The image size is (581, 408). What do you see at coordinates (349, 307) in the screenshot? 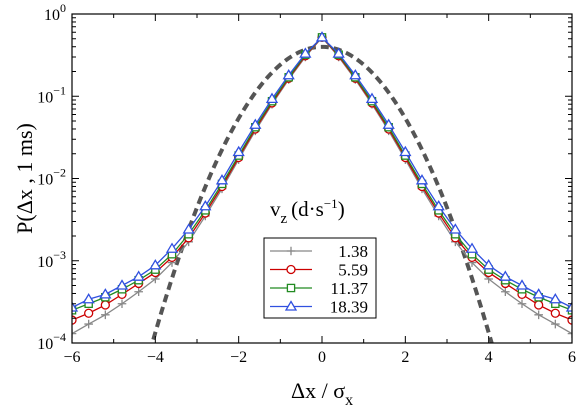
I see `legend-label: 18.39` at bounding box center [349, 307].